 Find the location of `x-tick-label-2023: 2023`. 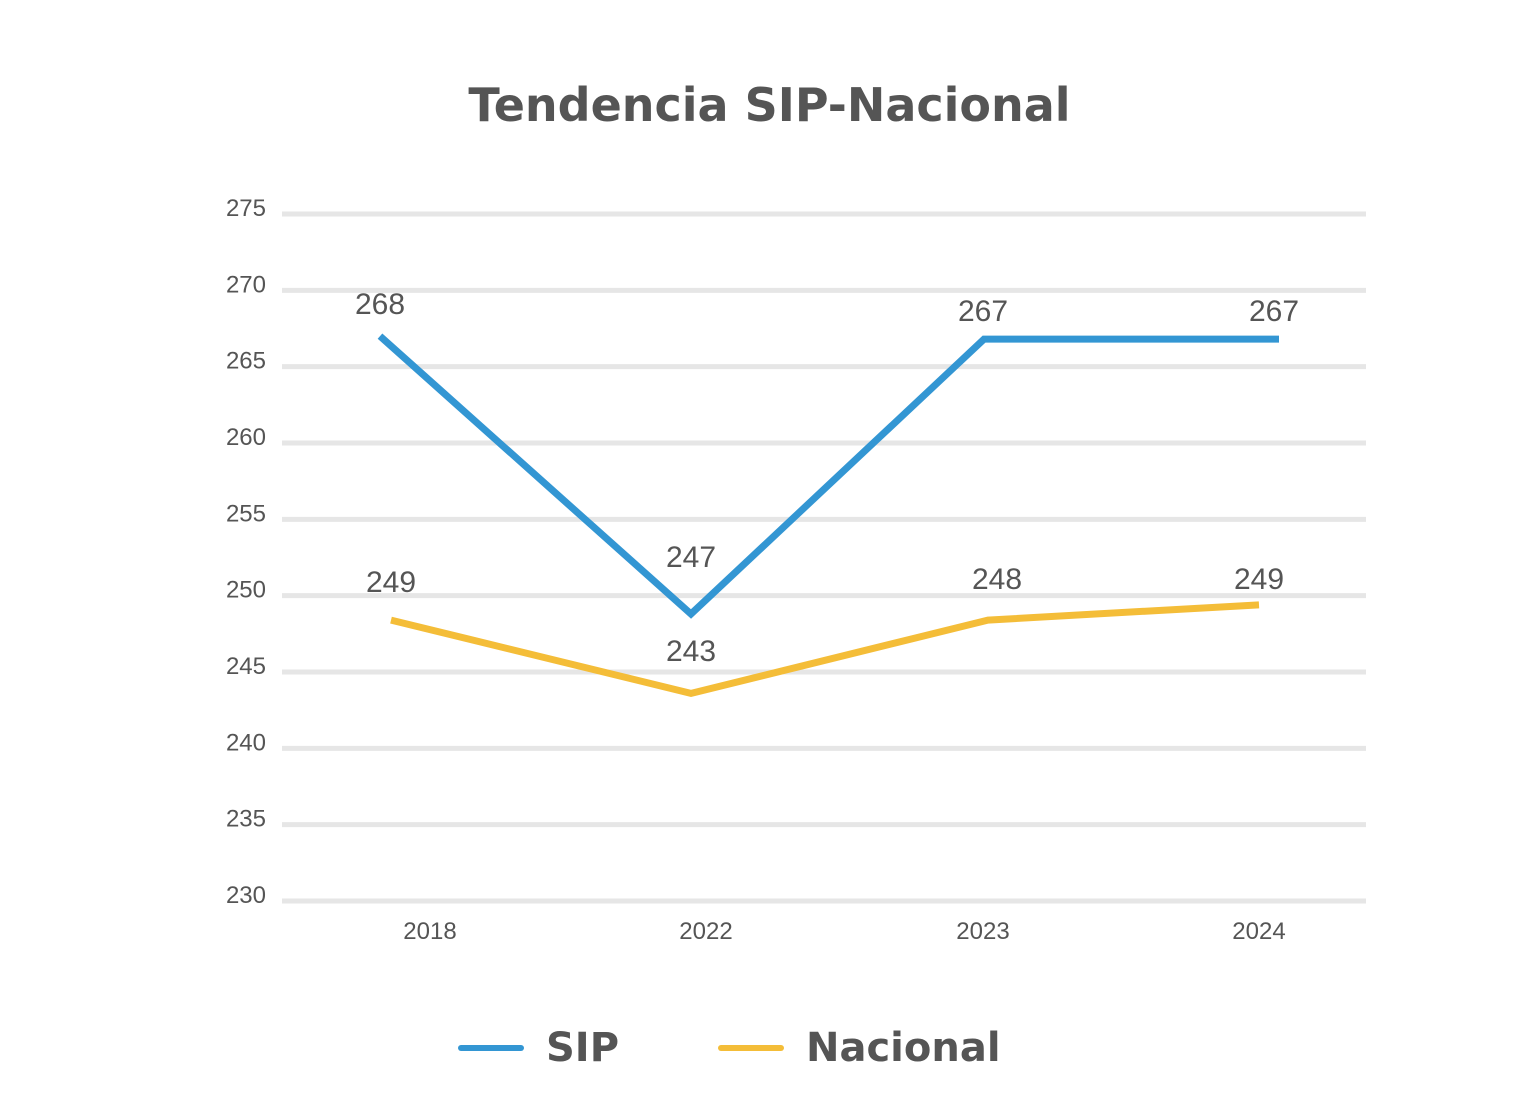

x-tick-label-2023: 2023 is located at coordinates (982, 931).